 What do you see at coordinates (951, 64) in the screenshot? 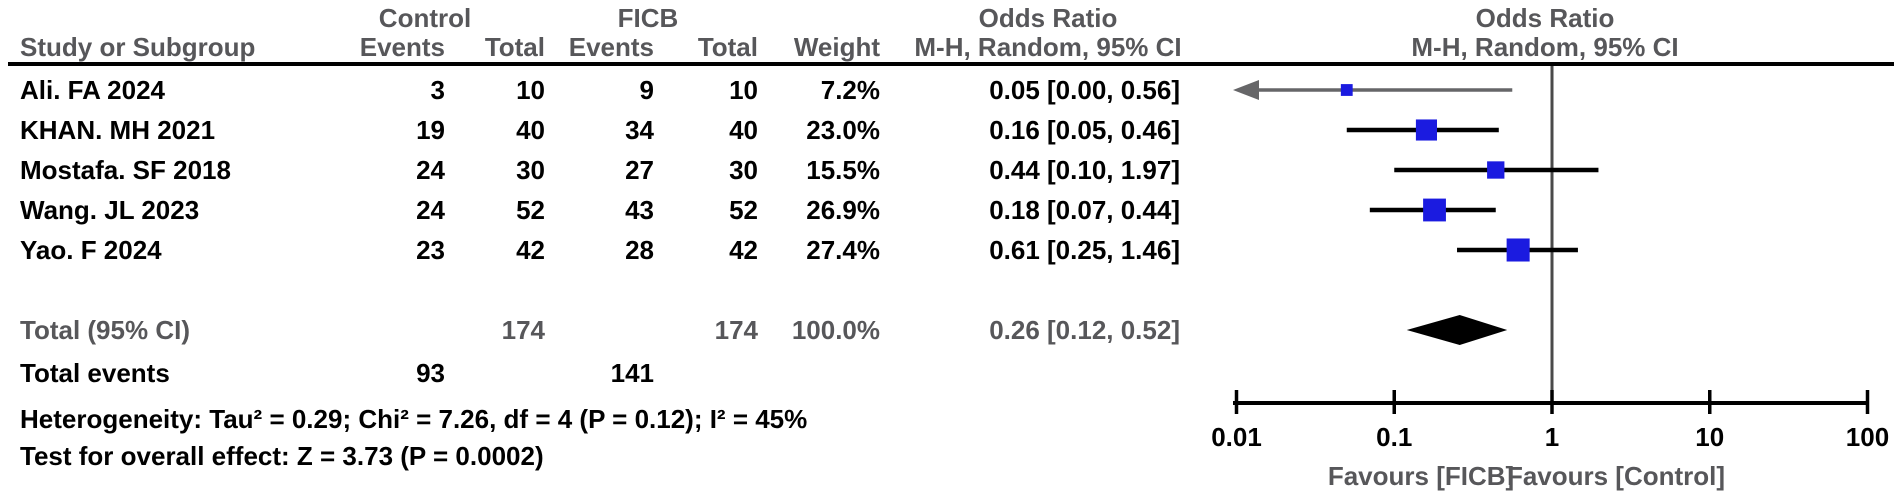
I see `header-divider` at bounding box center [951, 64].